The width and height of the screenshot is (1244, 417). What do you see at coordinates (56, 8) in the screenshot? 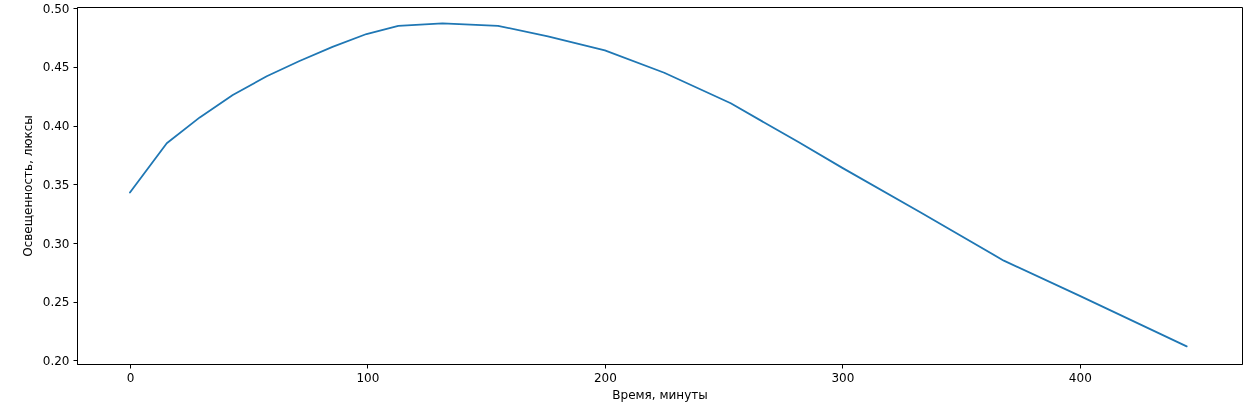
I see `y-tick-label: 0.50` at bounding box center [56, 8].